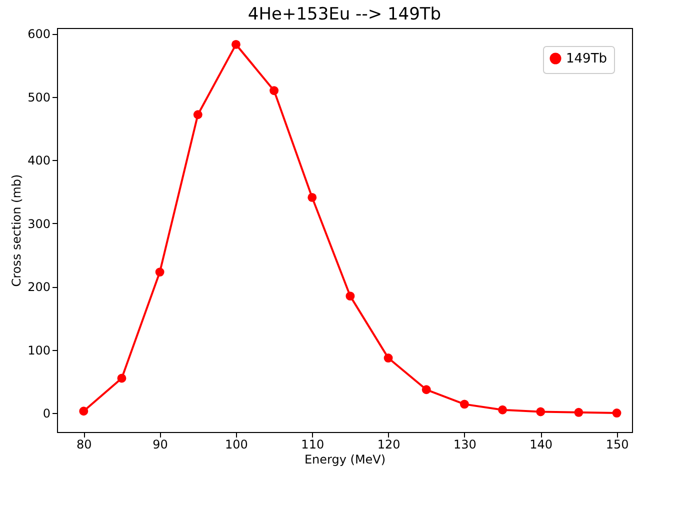 This screenshot has height=508, width=692. What do you see at coordinates (39, 161) in the screenshot?
I see `y-tick-label: 400` at bounding box center [39, 161].